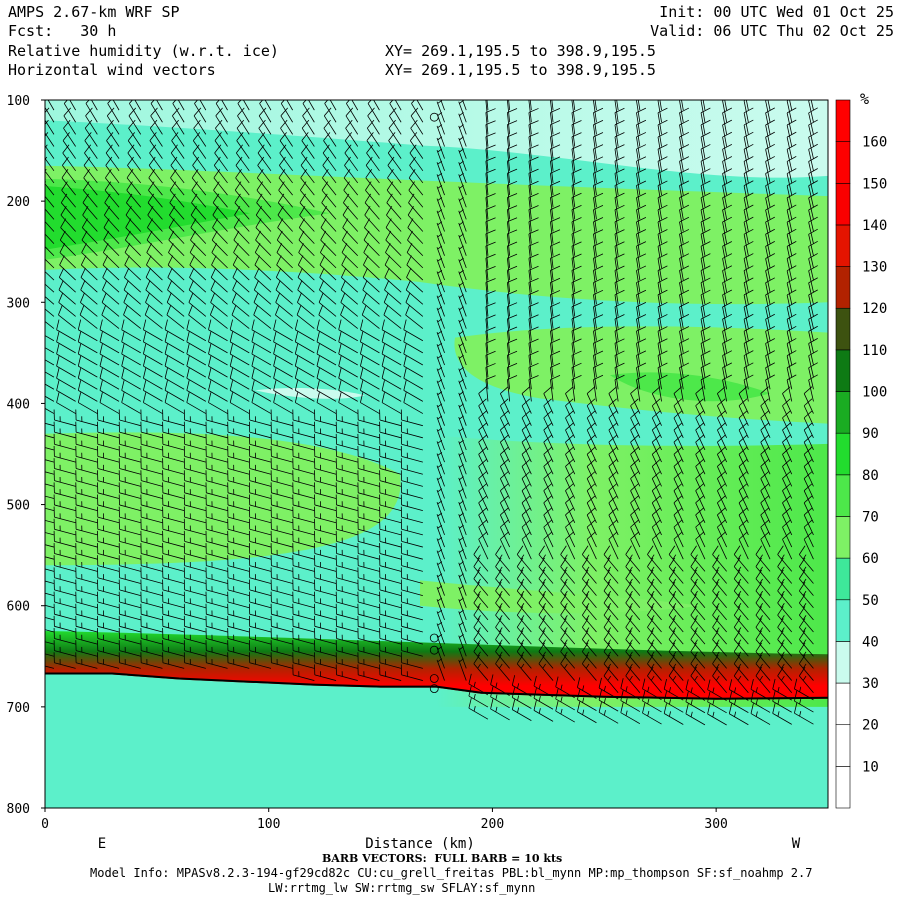 The image size is (900, 900). Describe the element at coordinates (143, 51) in the screenshot. I see `header-field: Relative humidity (w.r.t. ice)` at that location.